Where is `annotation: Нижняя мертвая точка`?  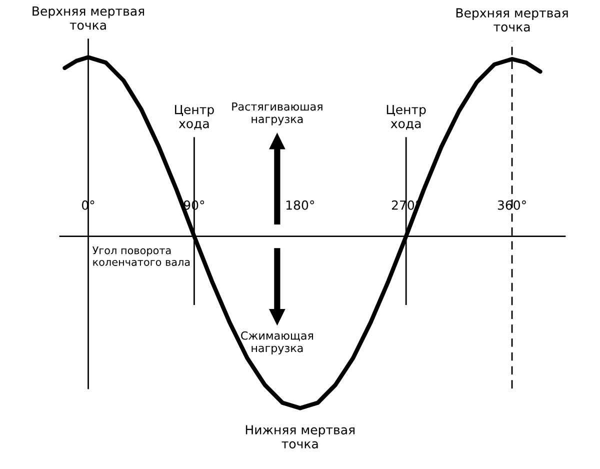
annotation: Нижняя мертвая точка is located at coordinates (300, 436).